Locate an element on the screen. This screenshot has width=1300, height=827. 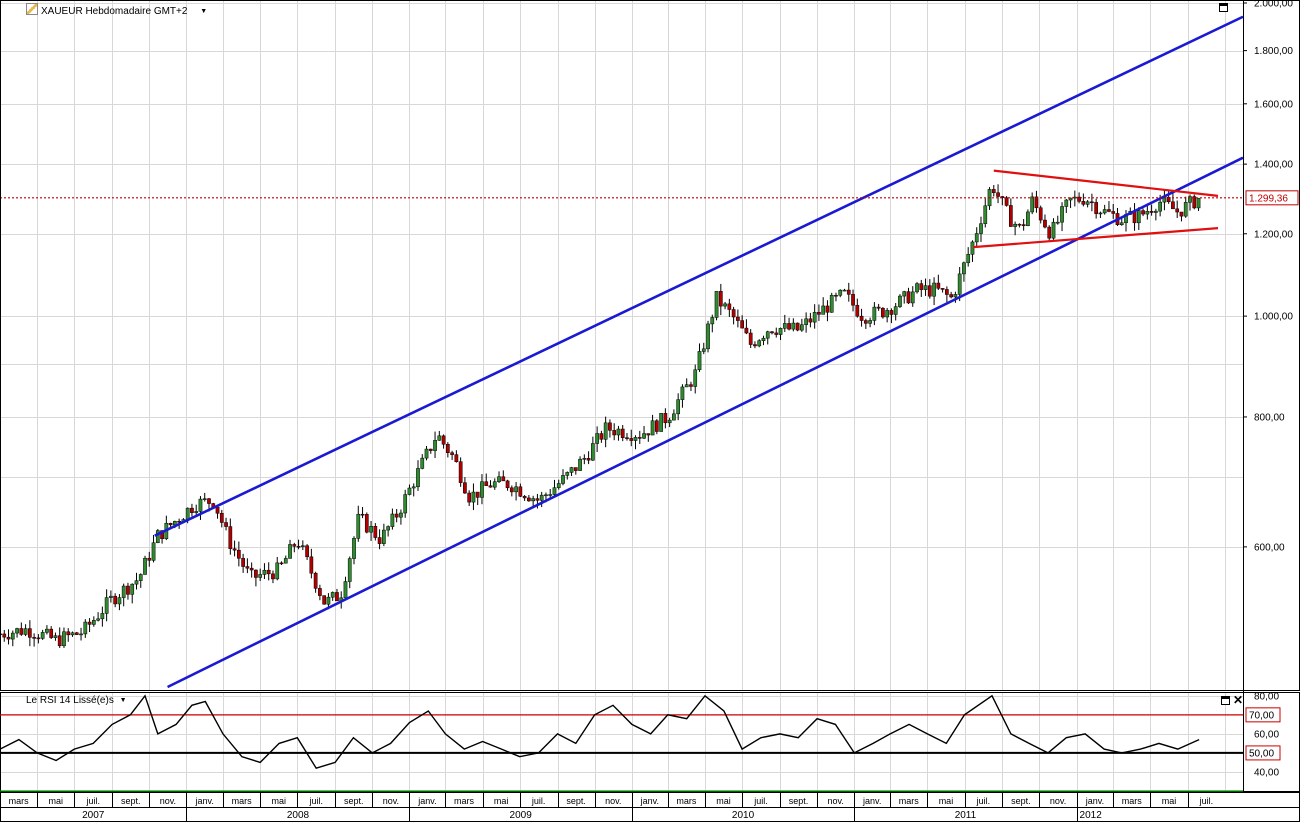
main-panel-header: XAUEUR Hebdomadaire GMT+2 ▼ is located at coordinates (116, 10).